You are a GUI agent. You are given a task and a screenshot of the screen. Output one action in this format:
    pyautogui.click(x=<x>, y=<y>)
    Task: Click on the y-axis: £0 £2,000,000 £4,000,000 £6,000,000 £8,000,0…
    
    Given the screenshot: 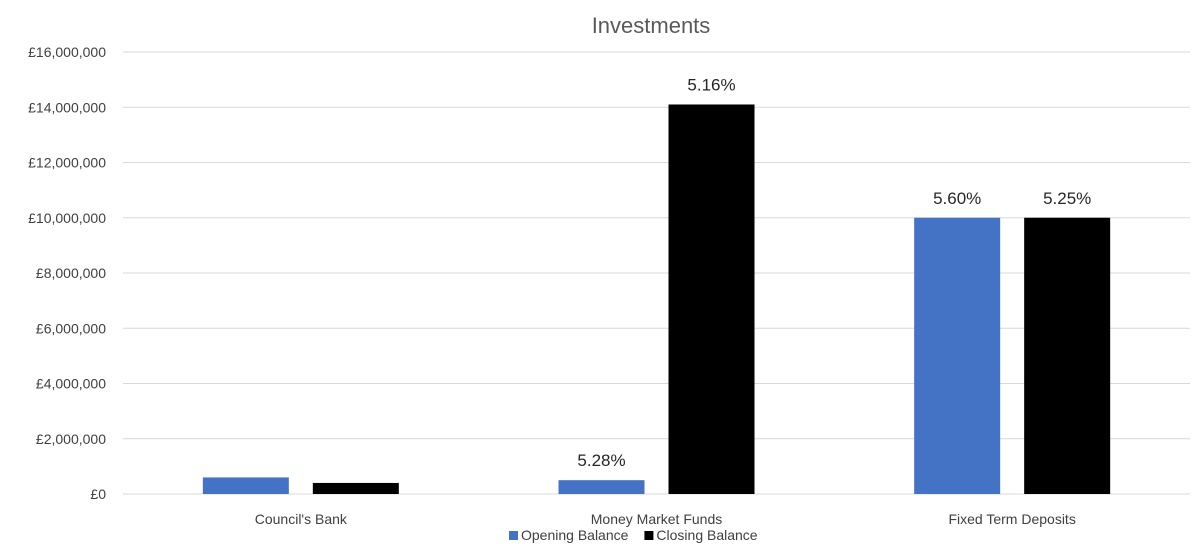 What is the action you would take?
    pyautogui.click(x=67, y=273)
    